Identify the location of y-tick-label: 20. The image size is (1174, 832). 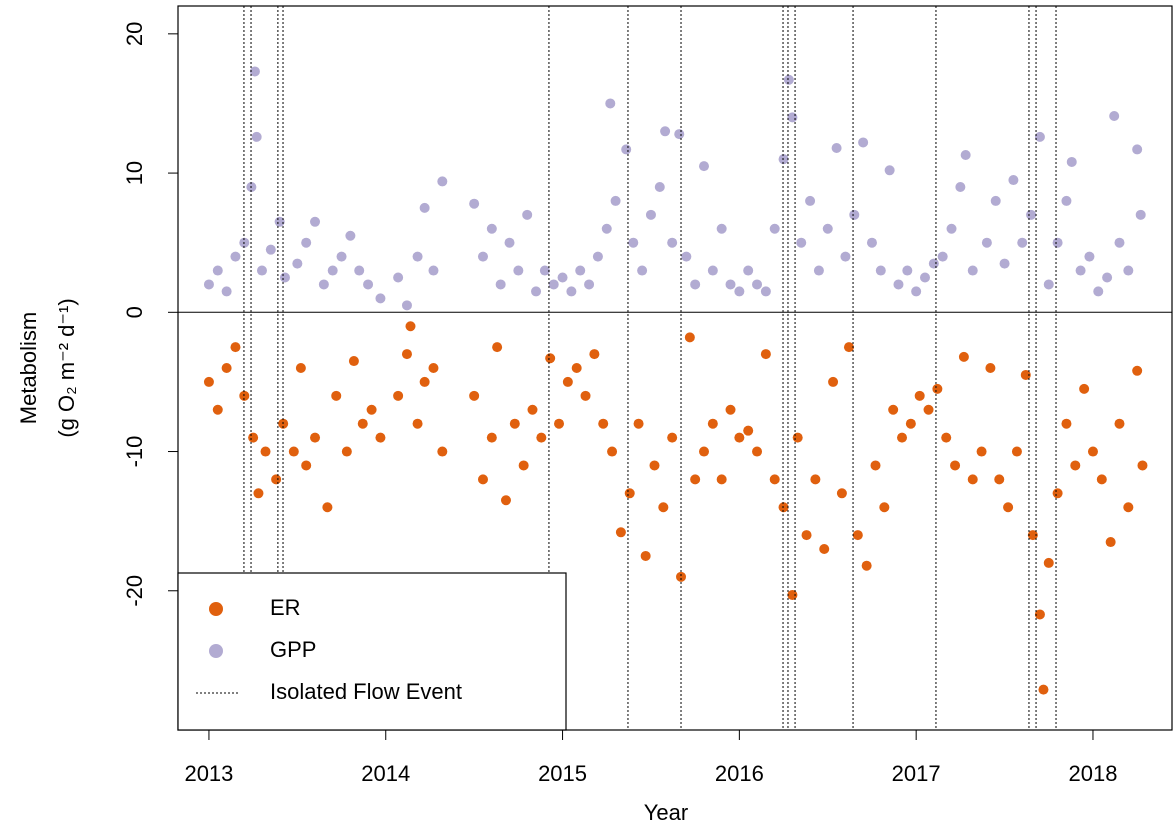
(134, 34).